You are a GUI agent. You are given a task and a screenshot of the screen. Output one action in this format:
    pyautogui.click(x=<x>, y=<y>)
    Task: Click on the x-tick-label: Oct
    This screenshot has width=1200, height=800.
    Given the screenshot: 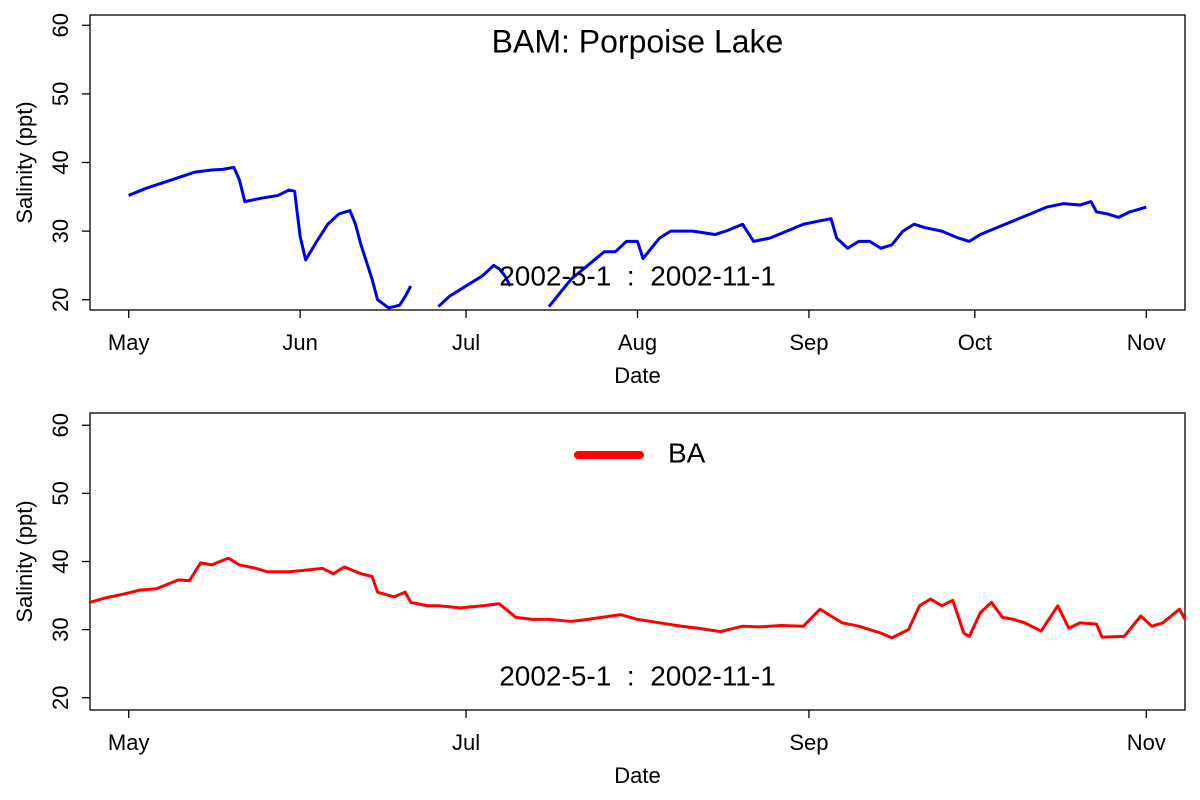 What is the action you would take?
    pyautogui.click(x=975, y=342)
    